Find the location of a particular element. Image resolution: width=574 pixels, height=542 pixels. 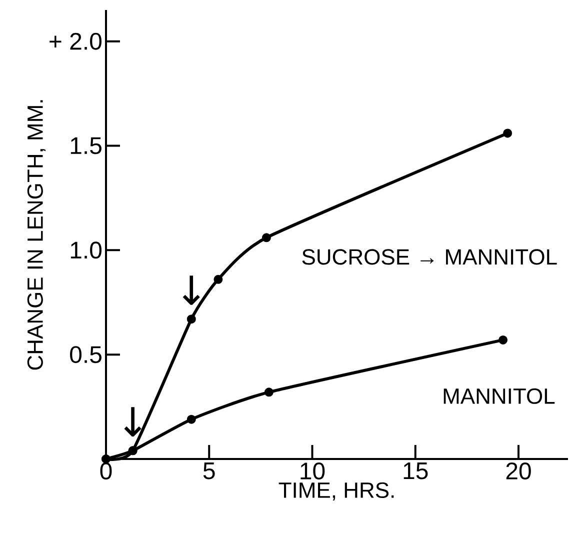

series-label: SUCROSE → MANNITOL is located at coordinates (429, 257).